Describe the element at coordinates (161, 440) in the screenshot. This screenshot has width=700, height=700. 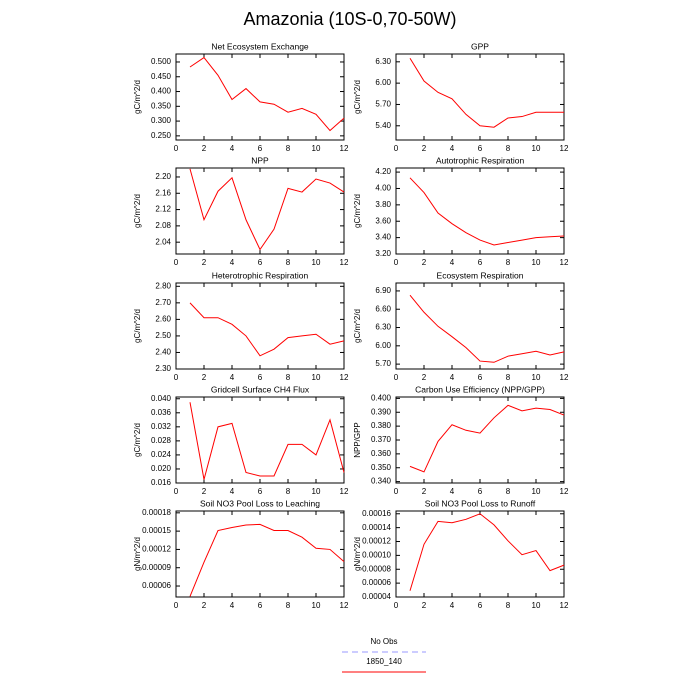
I see `y-tick-label: 0.028` at that location.